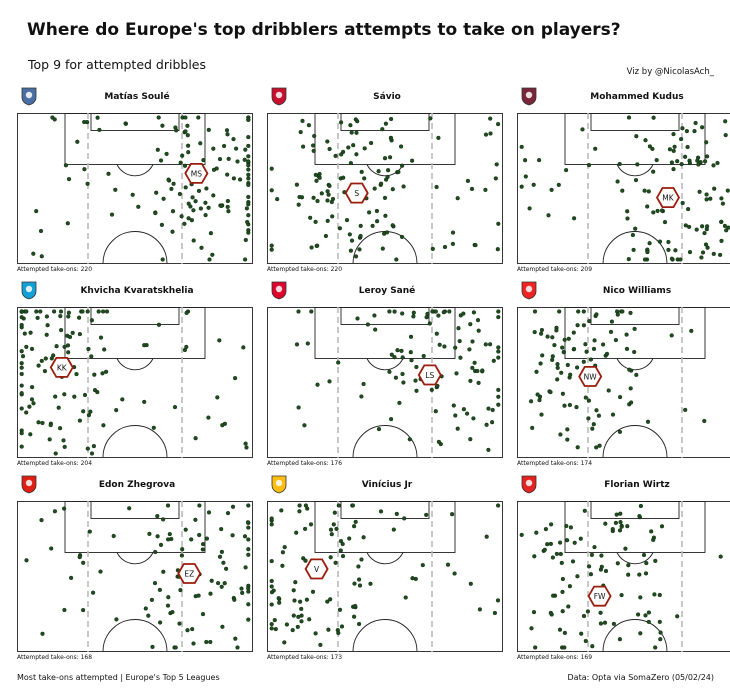 The image size is (730, 692). What do you see at coordinates (599, 596) in the screenshot?
I see `average-position-hexagon` at bounding box center [599, 596].